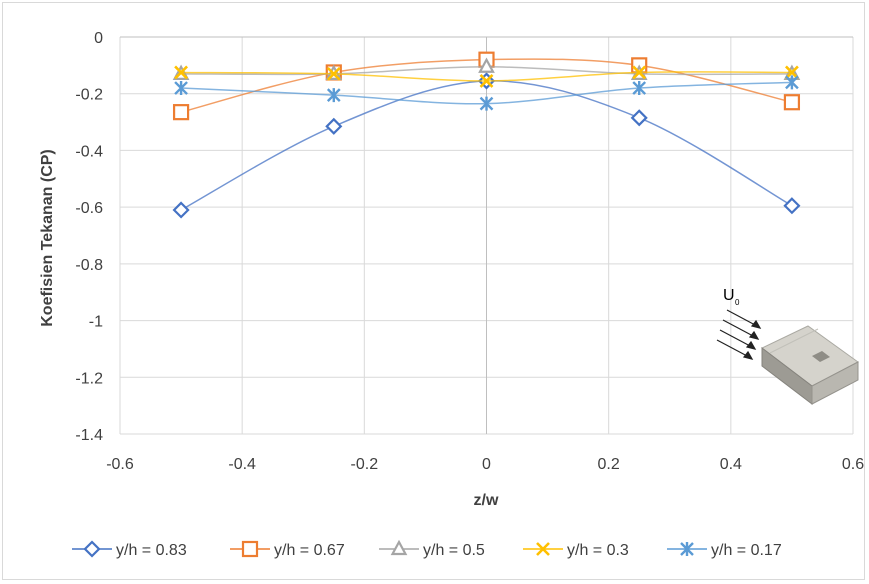  I want to click on legend-label: y/h = 0.5, so click(454, 550).